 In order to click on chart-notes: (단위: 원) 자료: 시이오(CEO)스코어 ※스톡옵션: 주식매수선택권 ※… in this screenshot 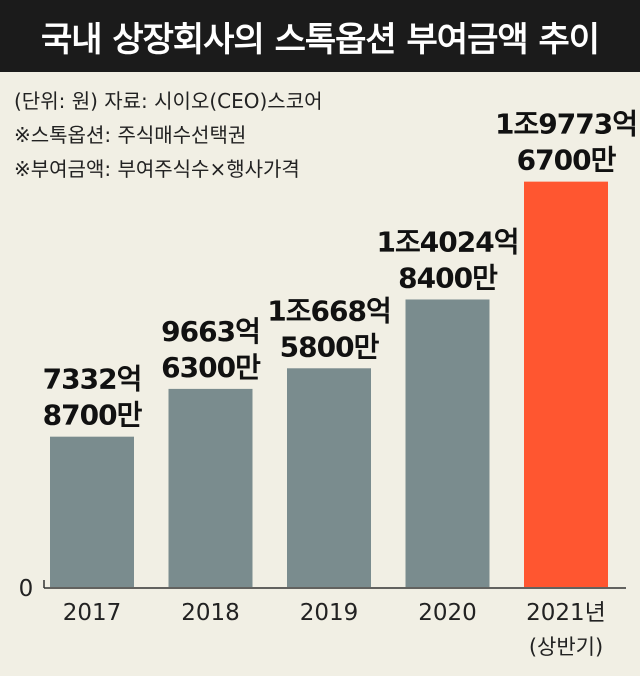, I will do `click(168, 135)`.